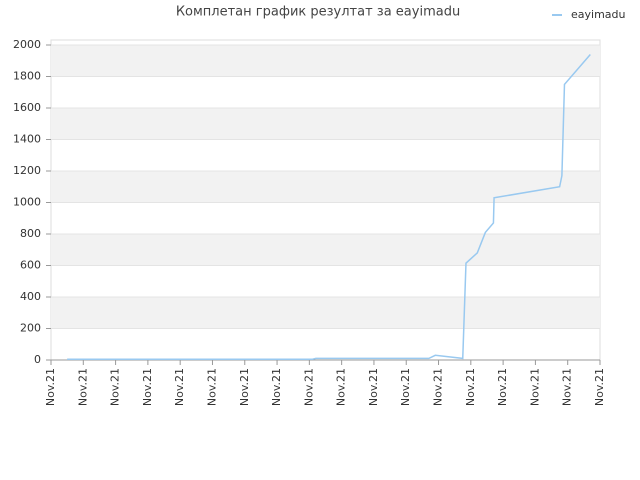  Describe the element at coordinates (30, 233) in the screenshot. I see `y-tick-label: 800` at that location.